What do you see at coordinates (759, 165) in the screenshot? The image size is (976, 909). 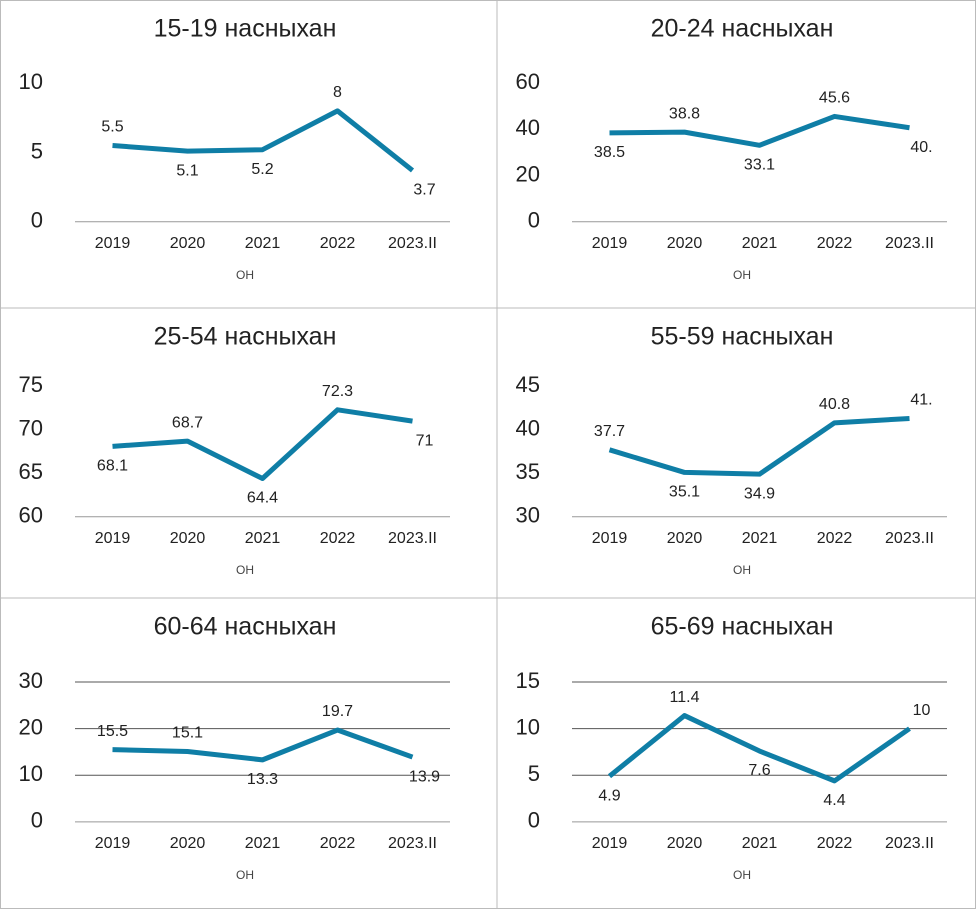 I see `data-label: 33.1` at bounding box center [759, 165].